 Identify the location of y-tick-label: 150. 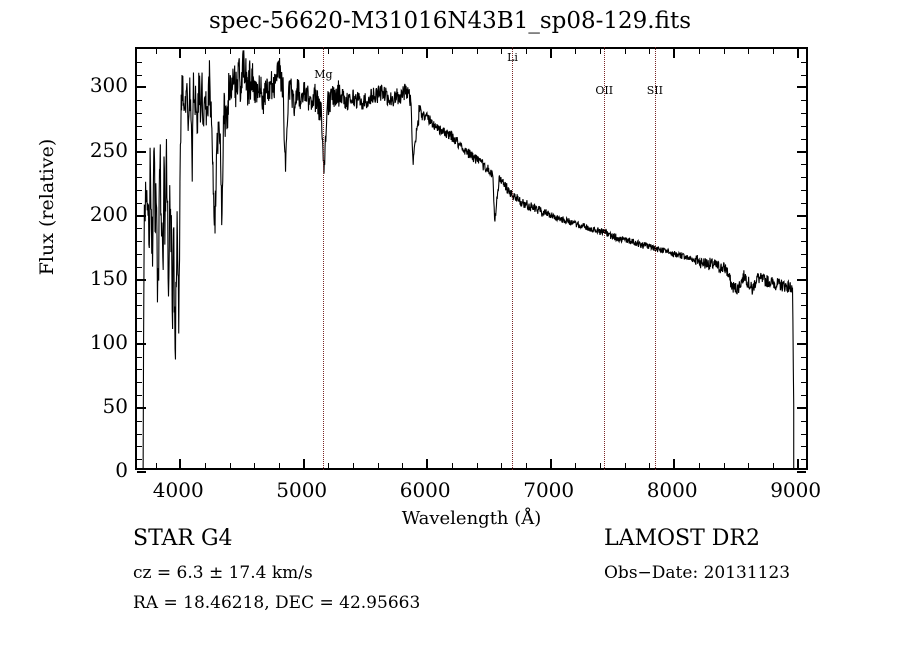
(108, 277).